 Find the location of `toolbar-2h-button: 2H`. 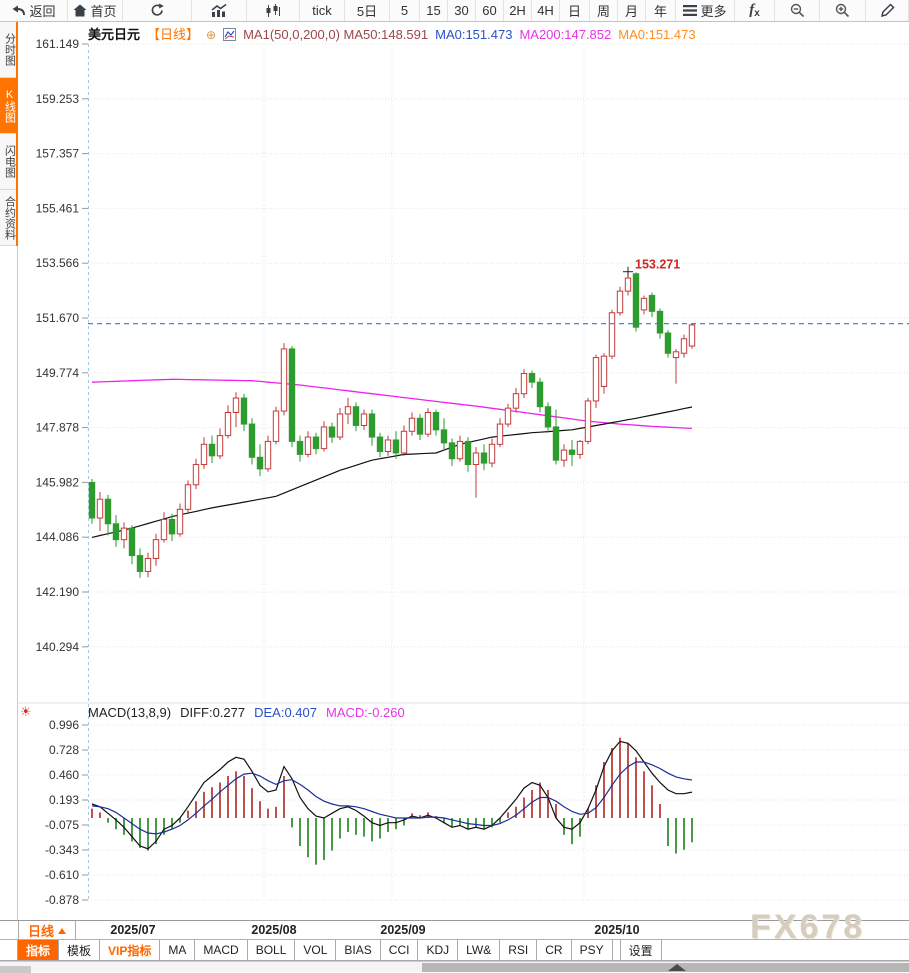

toolbar-2h-button: 2H is located at coordinates (518, 10).